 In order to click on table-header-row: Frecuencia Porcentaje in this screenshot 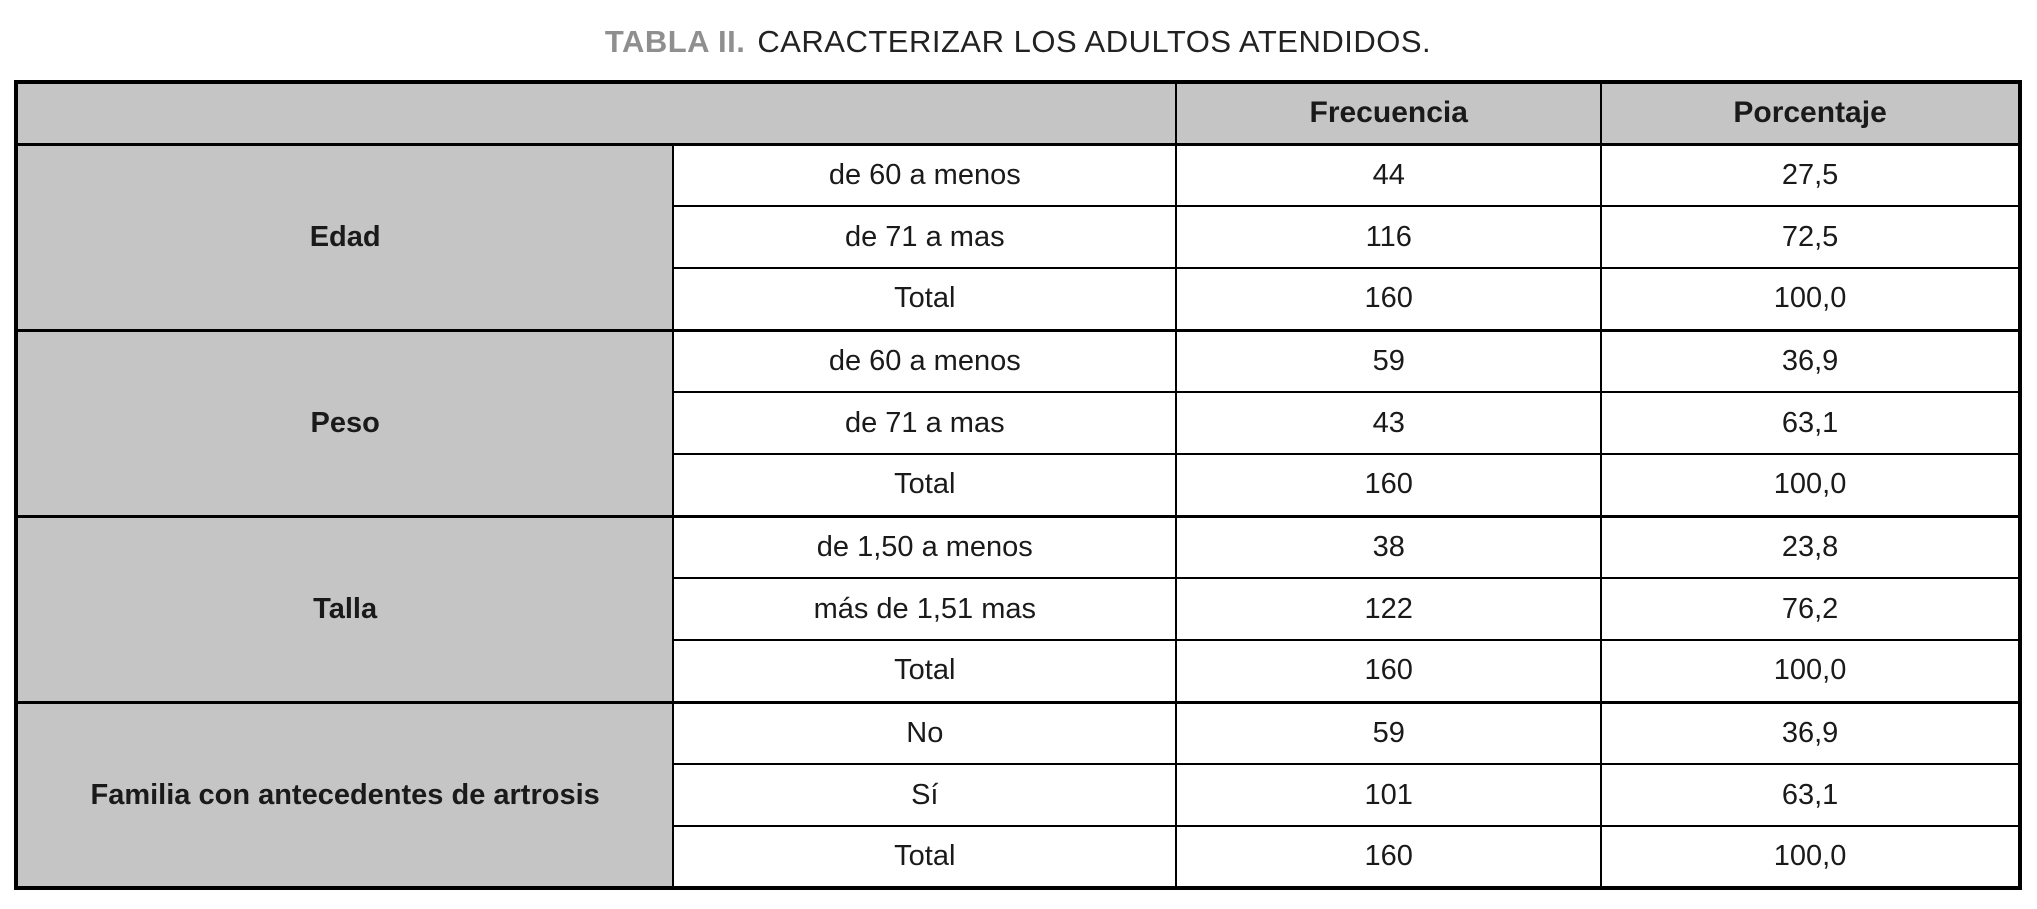, I will do `click(1017, 113)`.